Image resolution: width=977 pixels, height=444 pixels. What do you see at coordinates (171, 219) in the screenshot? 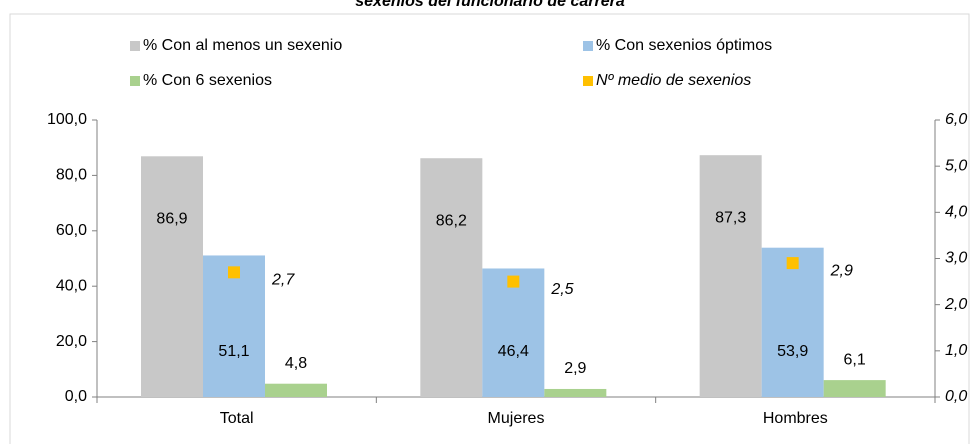
I see `data-label: 86,9` at bounding box center [171, 219].